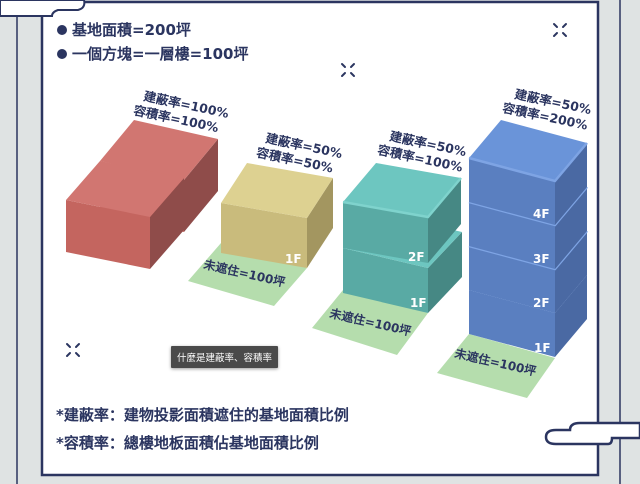 Image resolution: width=640 pixels, height=484 pixels. I want to click on blue-floor-4f: 4F, so click(541, 214).